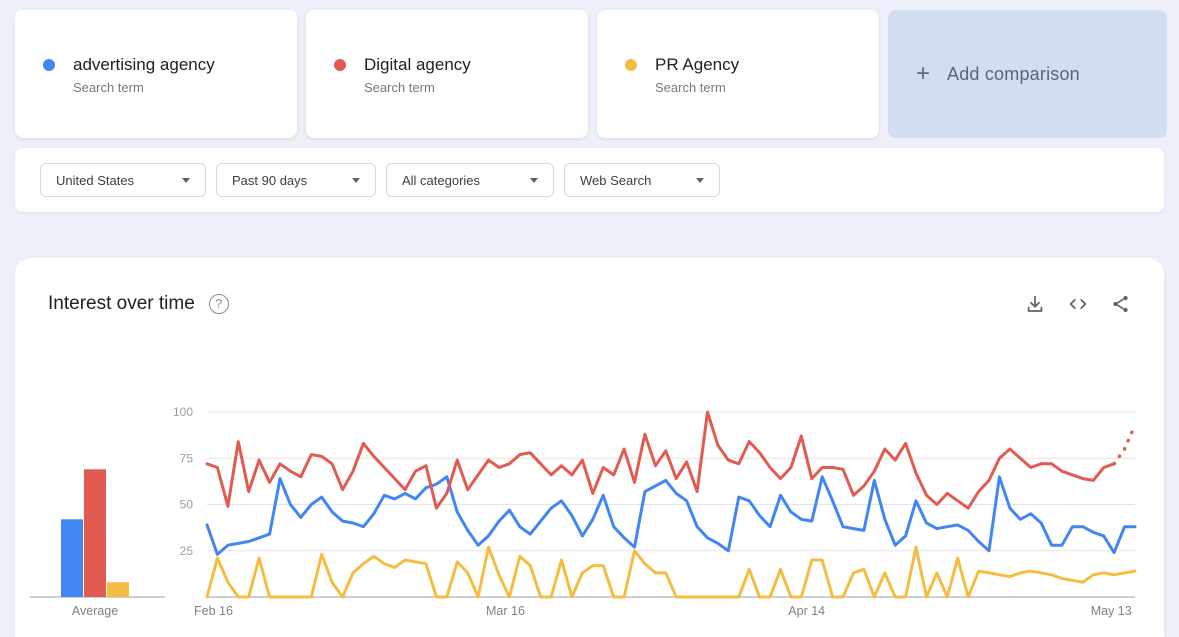 This screenshot has height=637, width=1179. What do you see at coordinates (72, 558) in the screenshot?
I see `average-bar-advertising-agency` at bounding box center [72, 558].